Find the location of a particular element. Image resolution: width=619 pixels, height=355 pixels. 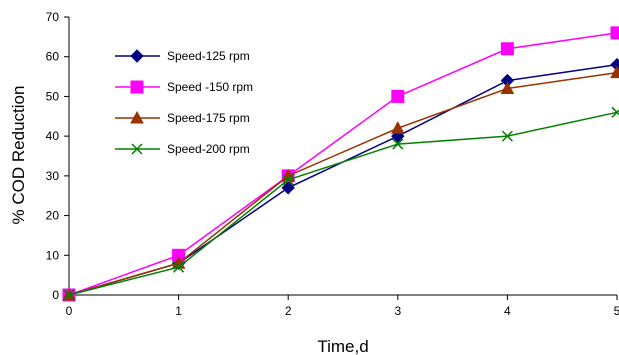

y-tick-label: 20 is located at coordinates (53, 216).